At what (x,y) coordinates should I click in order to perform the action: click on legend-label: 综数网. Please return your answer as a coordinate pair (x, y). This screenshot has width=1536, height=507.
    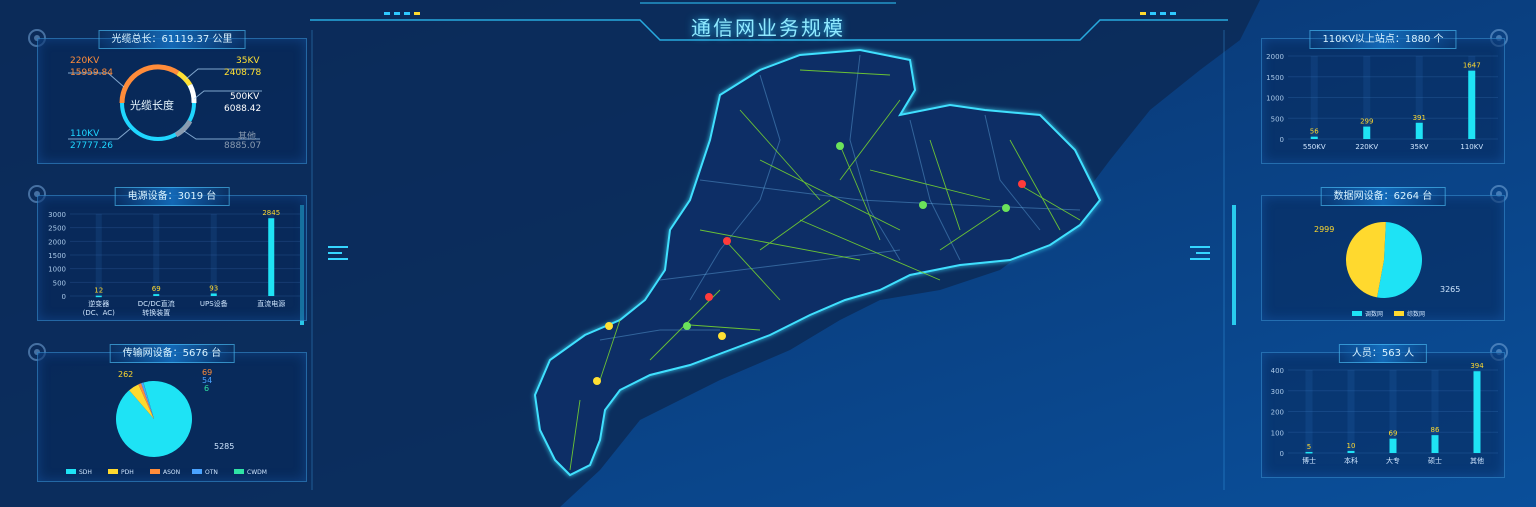
    Looking at the image, I should click on (1416, 314).